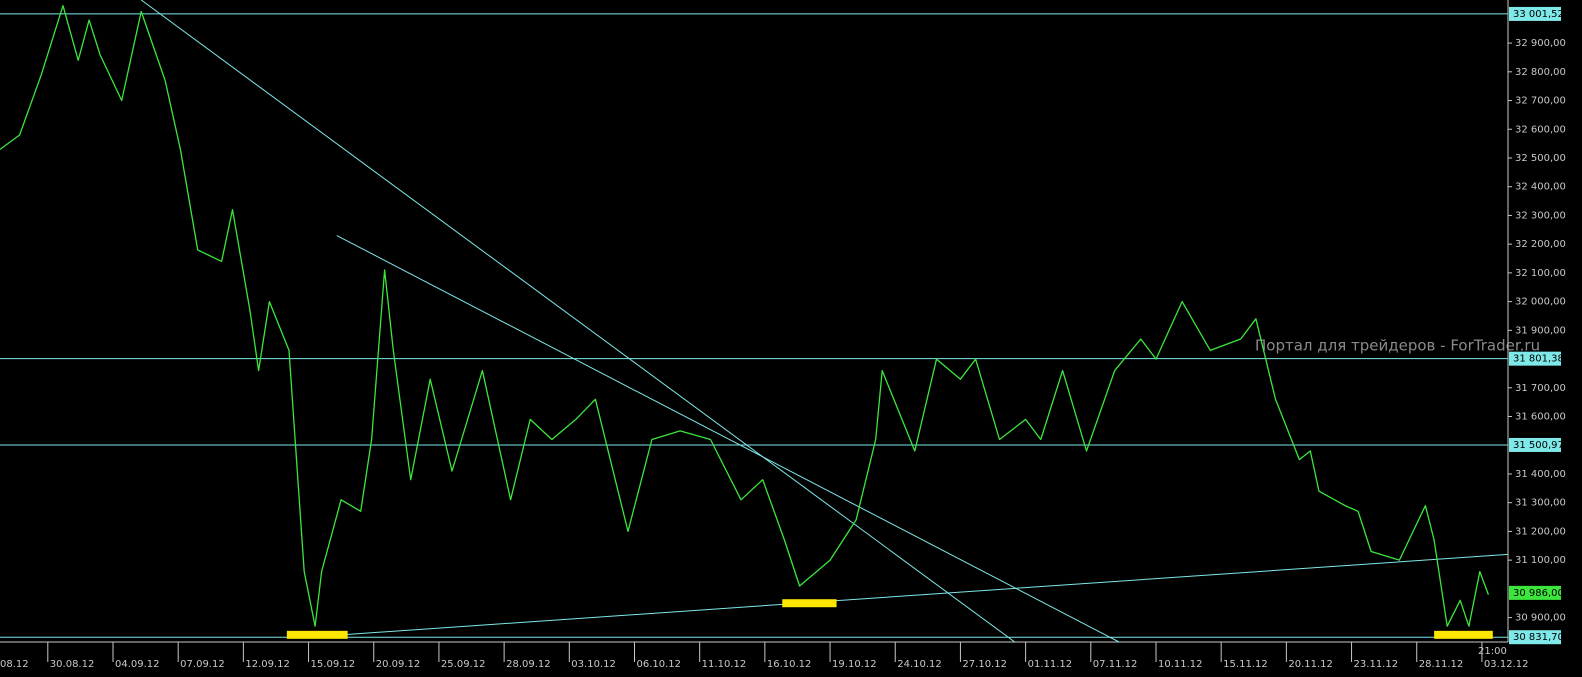 This screenshot has width=1582, height=677. I want to click on last-price-bg, so click(1535, 592).